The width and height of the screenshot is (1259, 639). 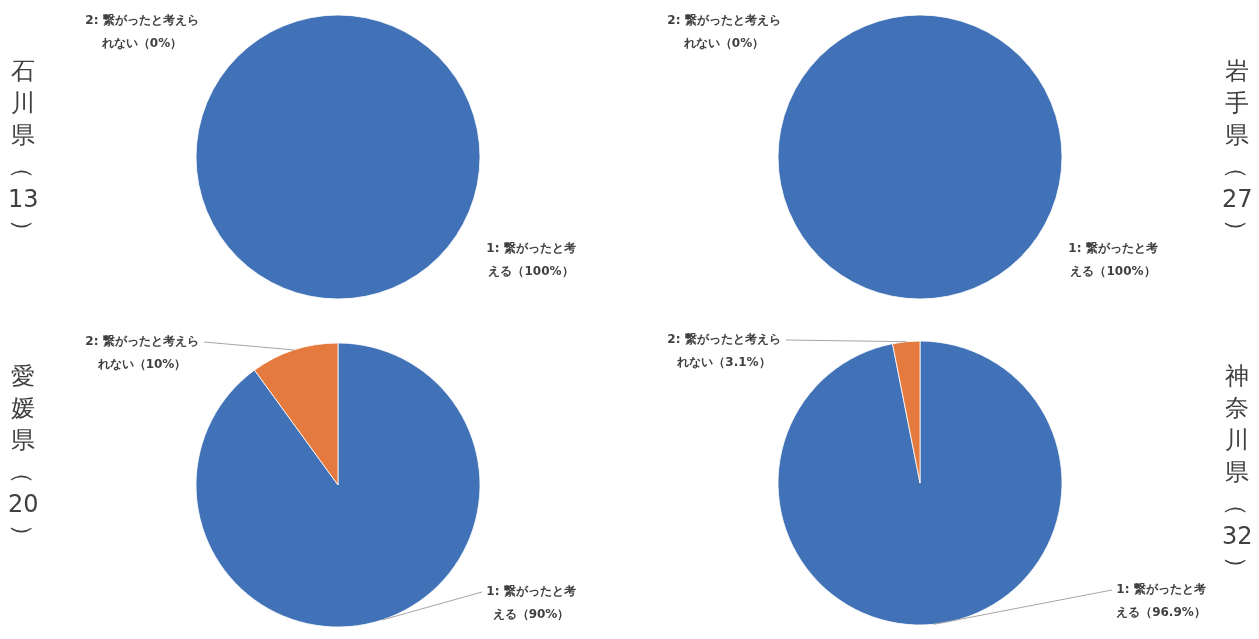 What do you see at coordinates (1237, 471) in the screenshot?
I see `text: 神奈川県（32）` at bounding box center [1237, 471].